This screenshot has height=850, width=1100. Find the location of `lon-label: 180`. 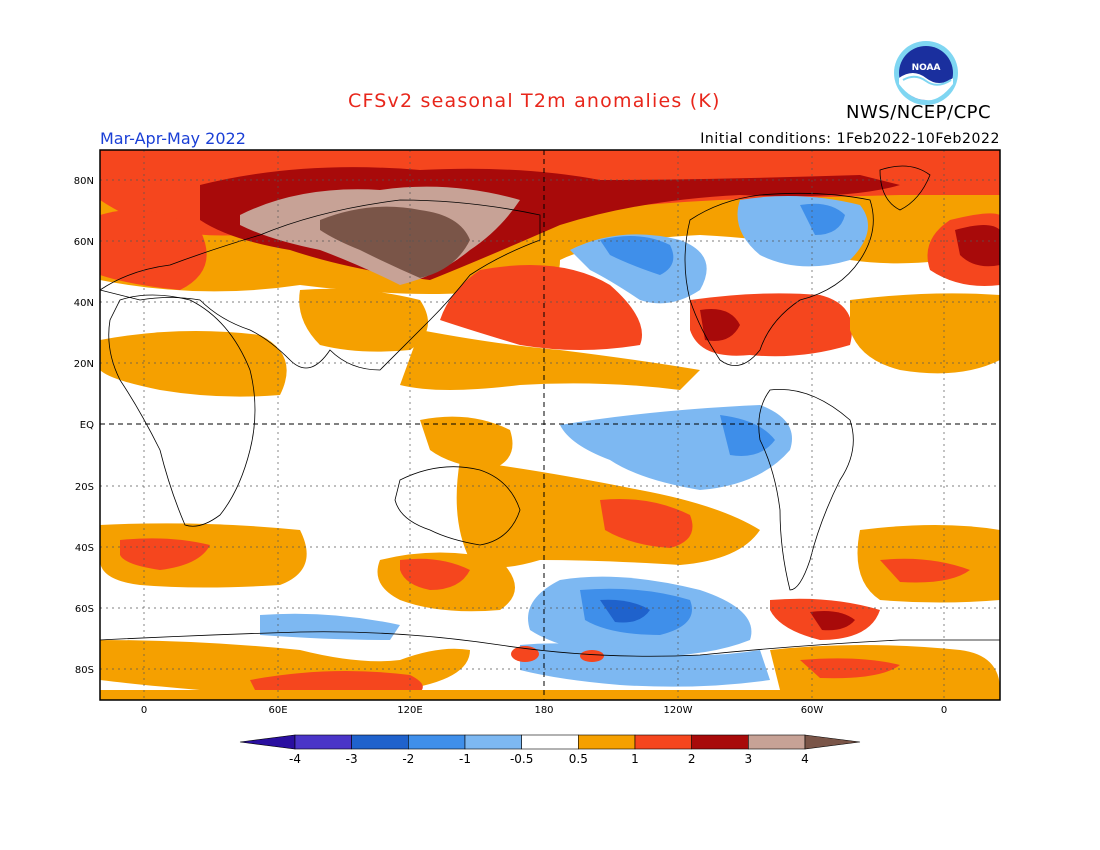

lon-label: 180 is located at coordinates (543, 710).